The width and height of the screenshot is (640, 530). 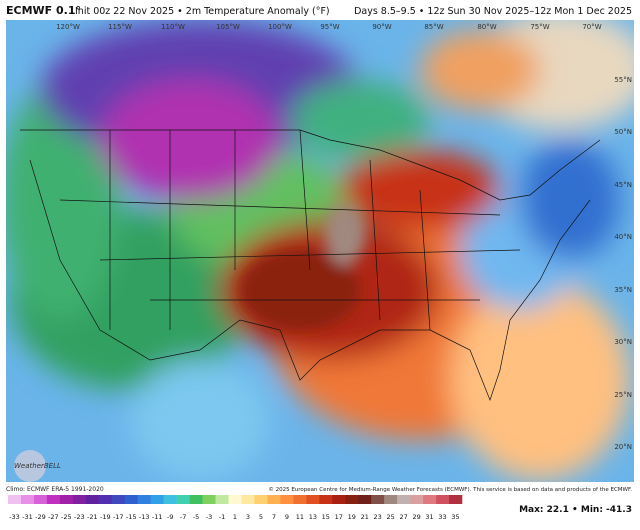 What do you see at coordinates (131, 517) in the screenshot?
I see `colorbar-label: -15` at bounding box center [131, 517].